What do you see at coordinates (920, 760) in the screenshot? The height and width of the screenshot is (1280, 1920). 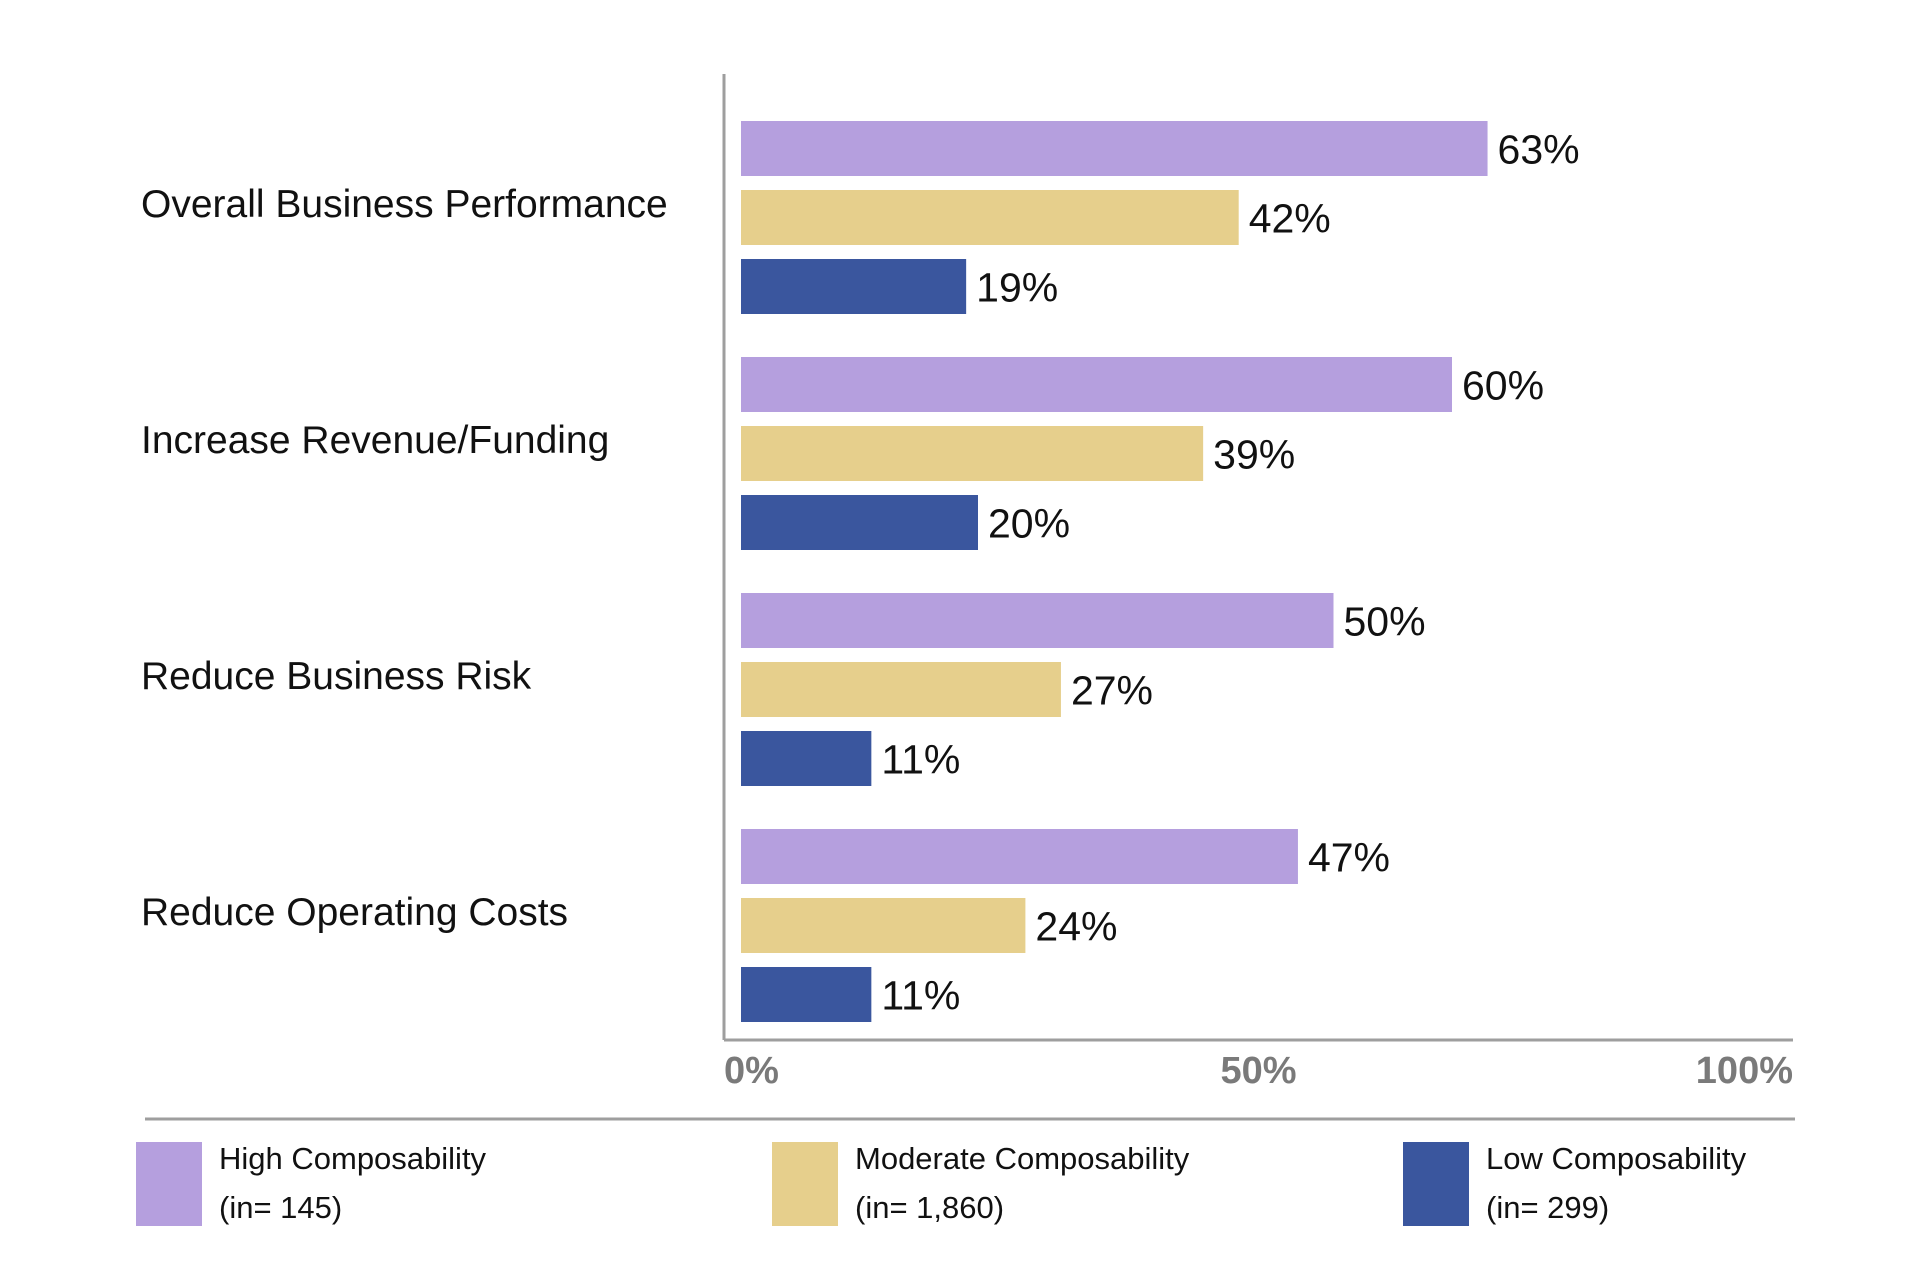 I see `value-label-low-composability-reduce-business-risk: 11%` at bounding box center [920, 760].